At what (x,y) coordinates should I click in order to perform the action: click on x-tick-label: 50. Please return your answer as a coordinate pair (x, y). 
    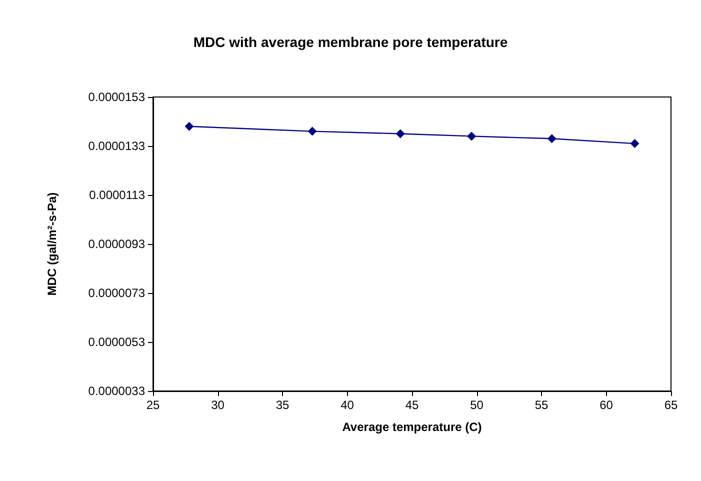
    Looking at the image, I should click on (477, 405).